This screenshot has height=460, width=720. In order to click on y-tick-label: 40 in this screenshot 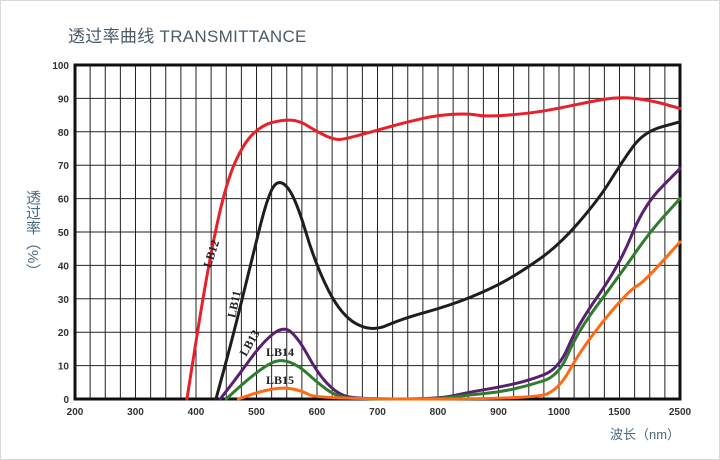, I will do `click(64, 266)`.